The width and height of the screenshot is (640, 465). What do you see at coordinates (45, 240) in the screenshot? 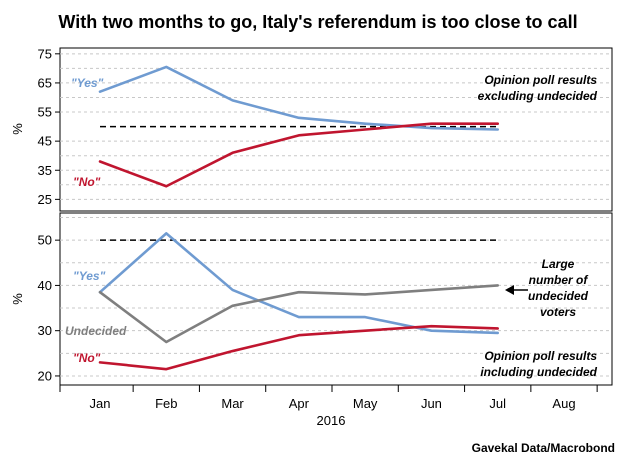
I see `bottom-y-tick-label-50: 50` at bounding box center [45, 240].